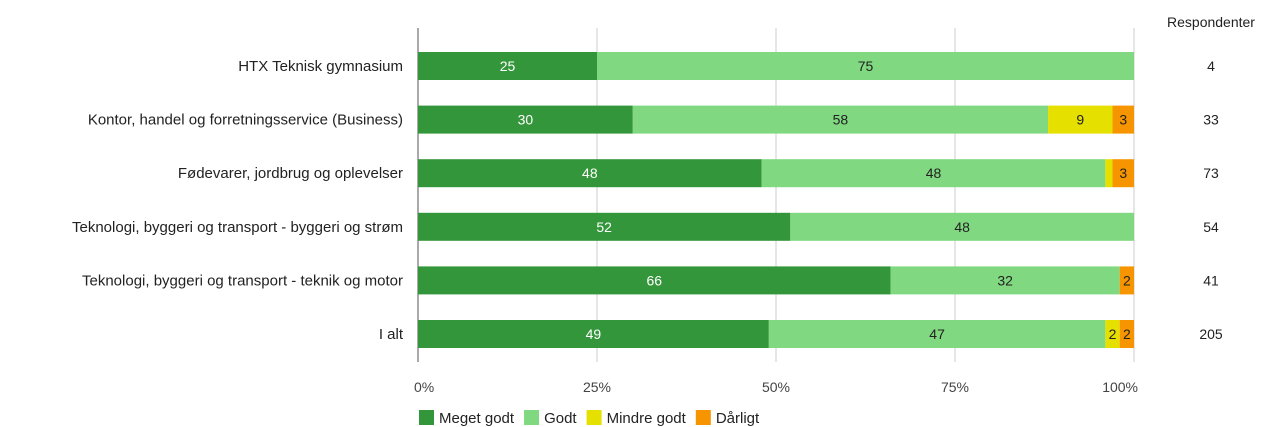 Image resolution: width=1266 pixels, height=427 pixels. What do you see at coordinates (1211, 280) in the screenshot?
I see `respondent-count: 41` at bounding box center [1211, 280].